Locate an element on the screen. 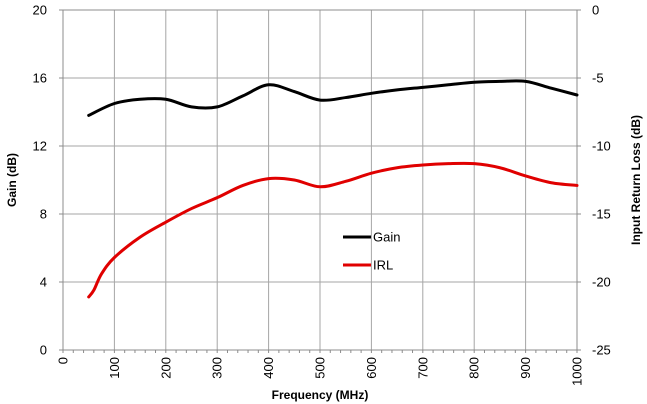  y-left-tick-label: 0 is located at coordinates (43, 350).